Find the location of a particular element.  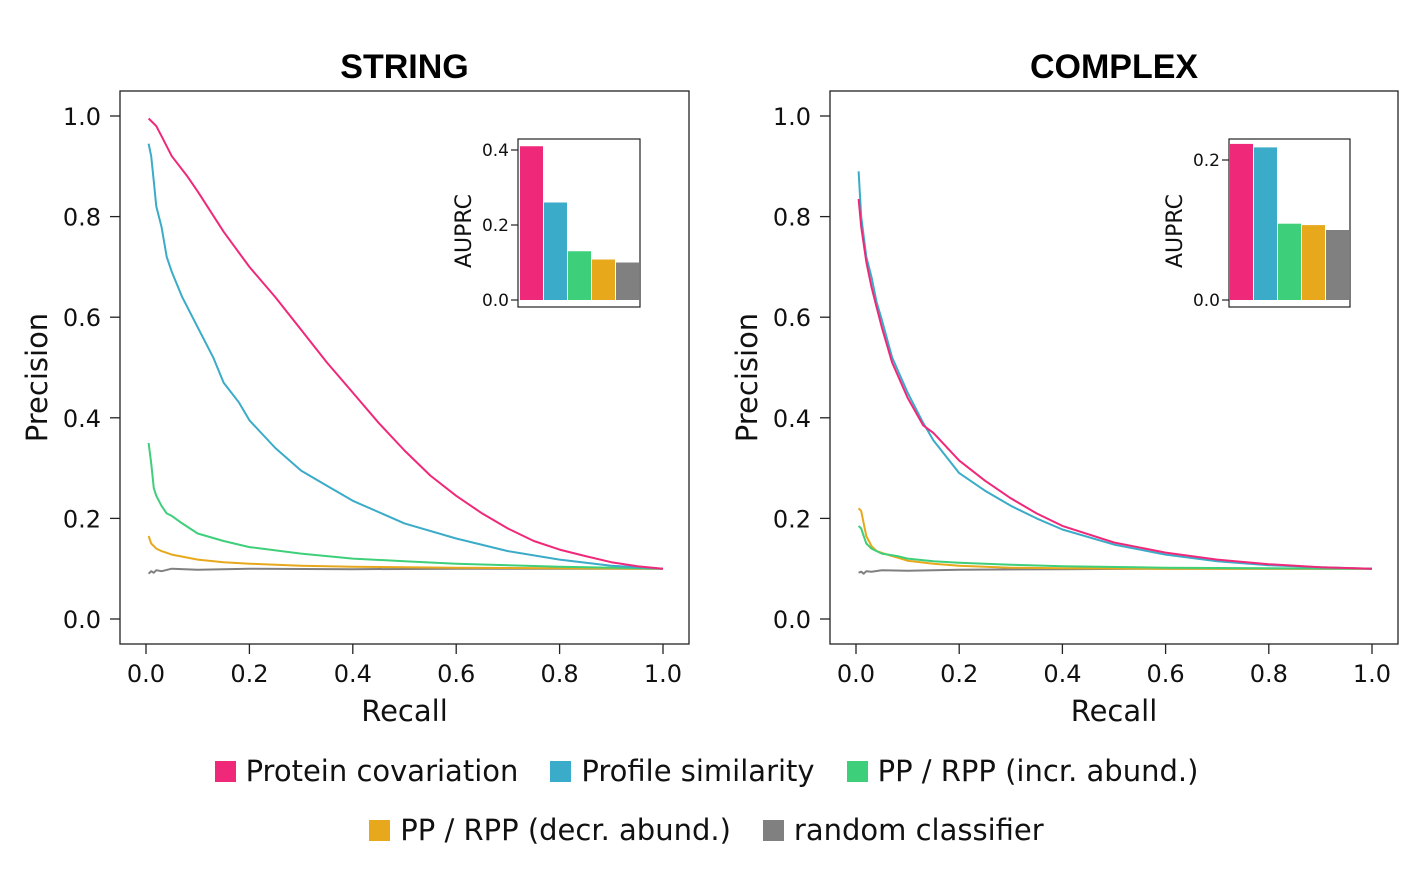

legend-swatch-protein-covariation is located at coordinates (225, 771).